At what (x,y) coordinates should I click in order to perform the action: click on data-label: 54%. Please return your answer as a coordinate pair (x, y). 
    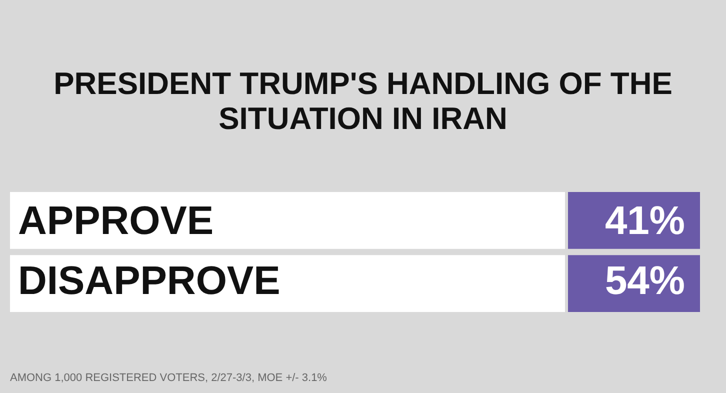
    Looking at the image, I should click on (644, 281).